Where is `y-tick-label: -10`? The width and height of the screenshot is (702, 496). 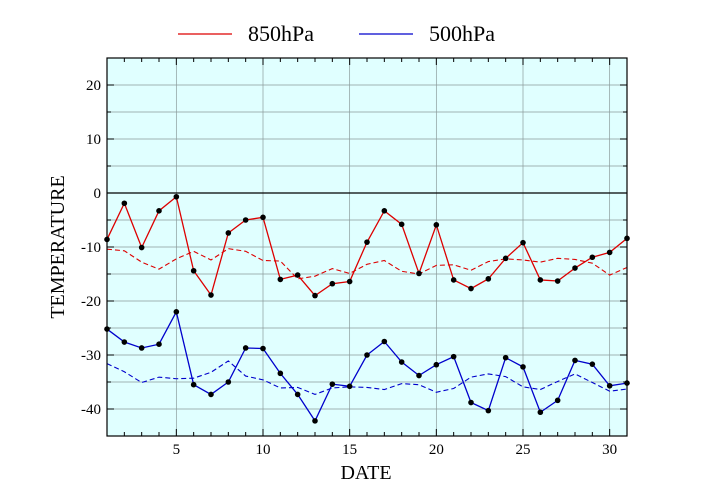
y-tick-label: -10 is located at coordinates (91, 248).